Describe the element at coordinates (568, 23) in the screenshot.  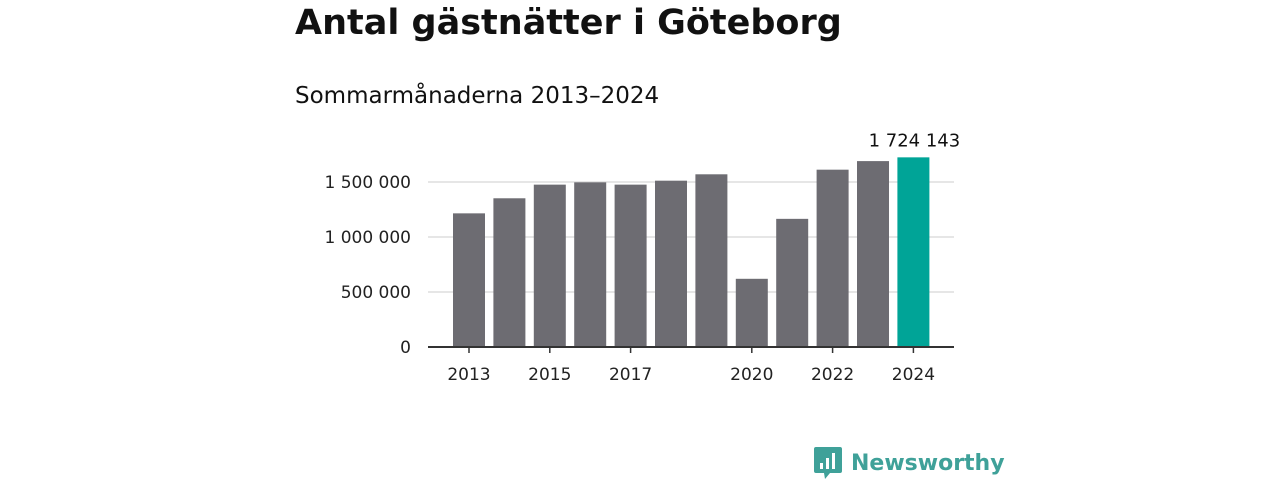
I see `chart-title: Antal gästnätter i Göteborg` at that location.